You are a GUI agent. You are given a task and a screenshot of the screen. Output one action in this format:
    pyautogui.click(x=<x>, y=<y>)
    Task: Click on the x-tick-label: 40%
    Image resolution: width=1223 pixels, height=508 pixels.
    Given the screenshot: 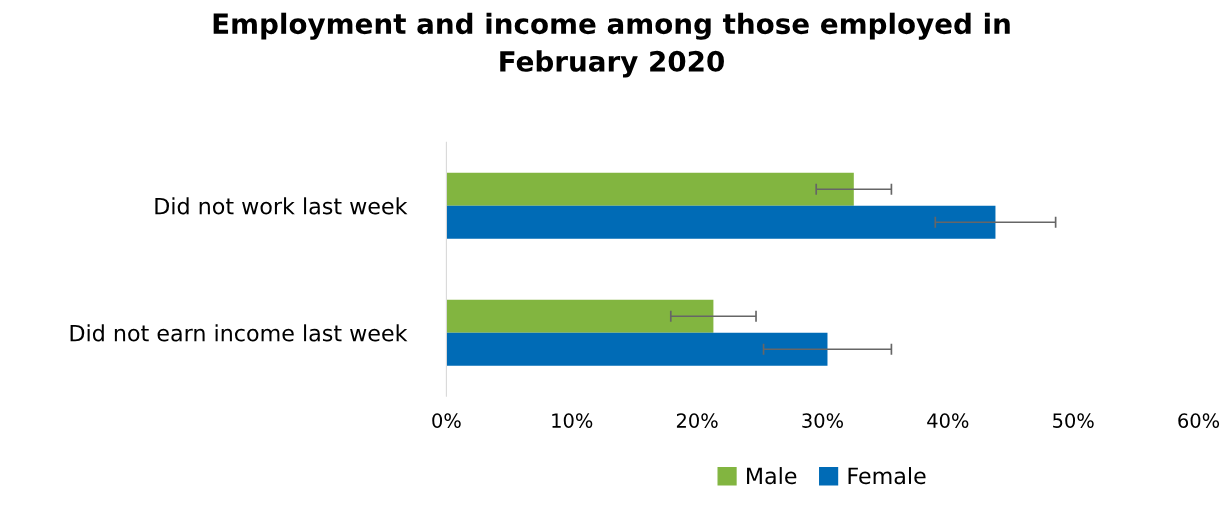 What is the action you would take?
    pyautogui.click(x=948, y=420)
    